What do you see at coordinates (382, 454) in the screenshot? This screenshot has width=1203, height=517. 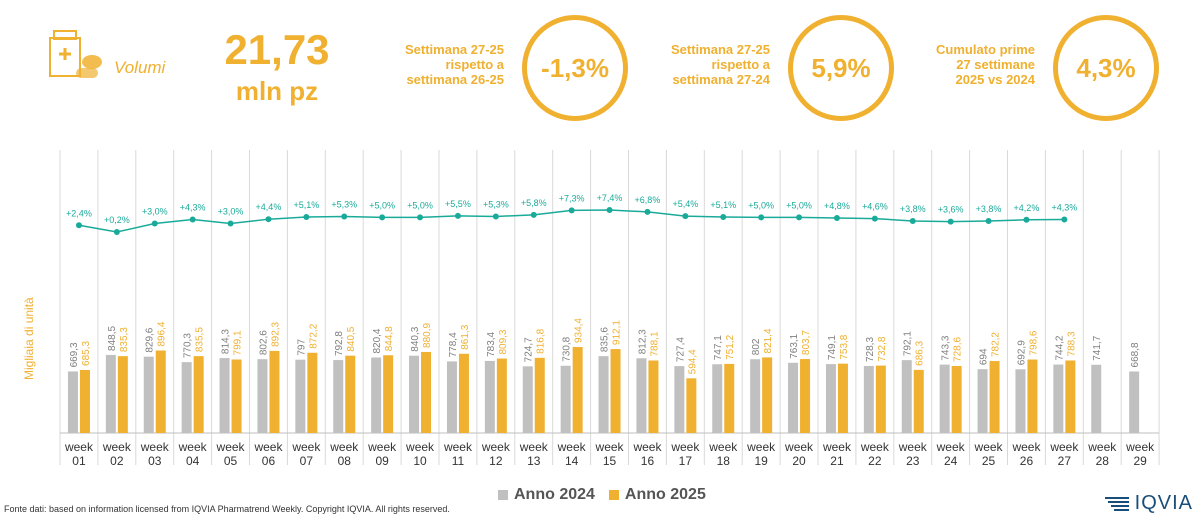 I see `x-tick-label: week 09` at bounding box center [382, 454].